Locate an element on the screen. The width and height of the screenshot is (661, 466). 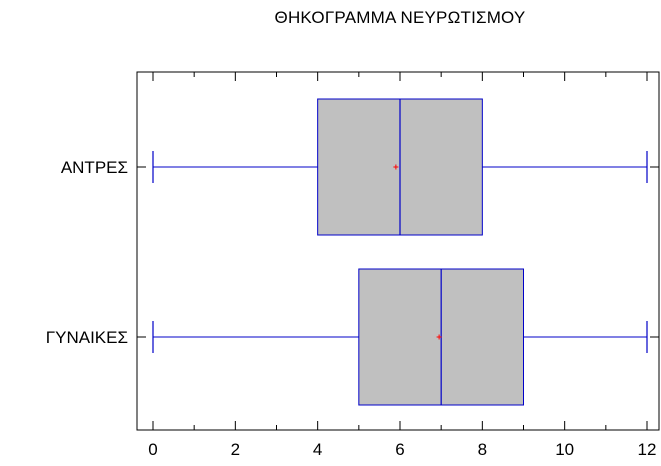
y-category-label: ΓΥΝΑΙΚΕΣ is located at coordinates (87, 337).